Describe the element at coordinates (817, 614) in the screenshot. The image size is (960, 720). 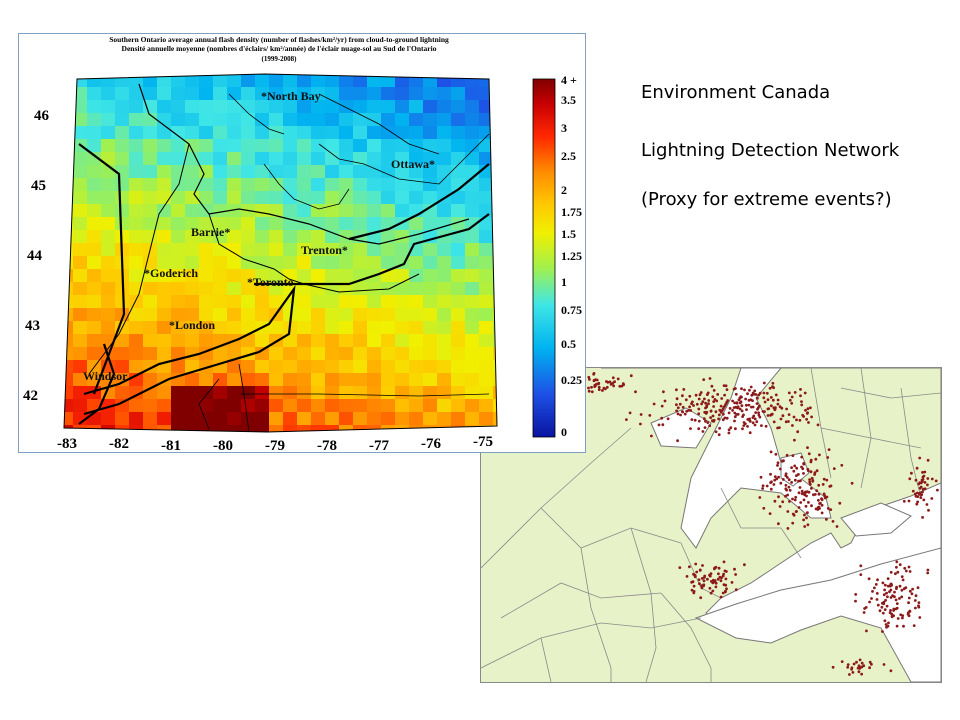
I see `lake-ontario` at that location.